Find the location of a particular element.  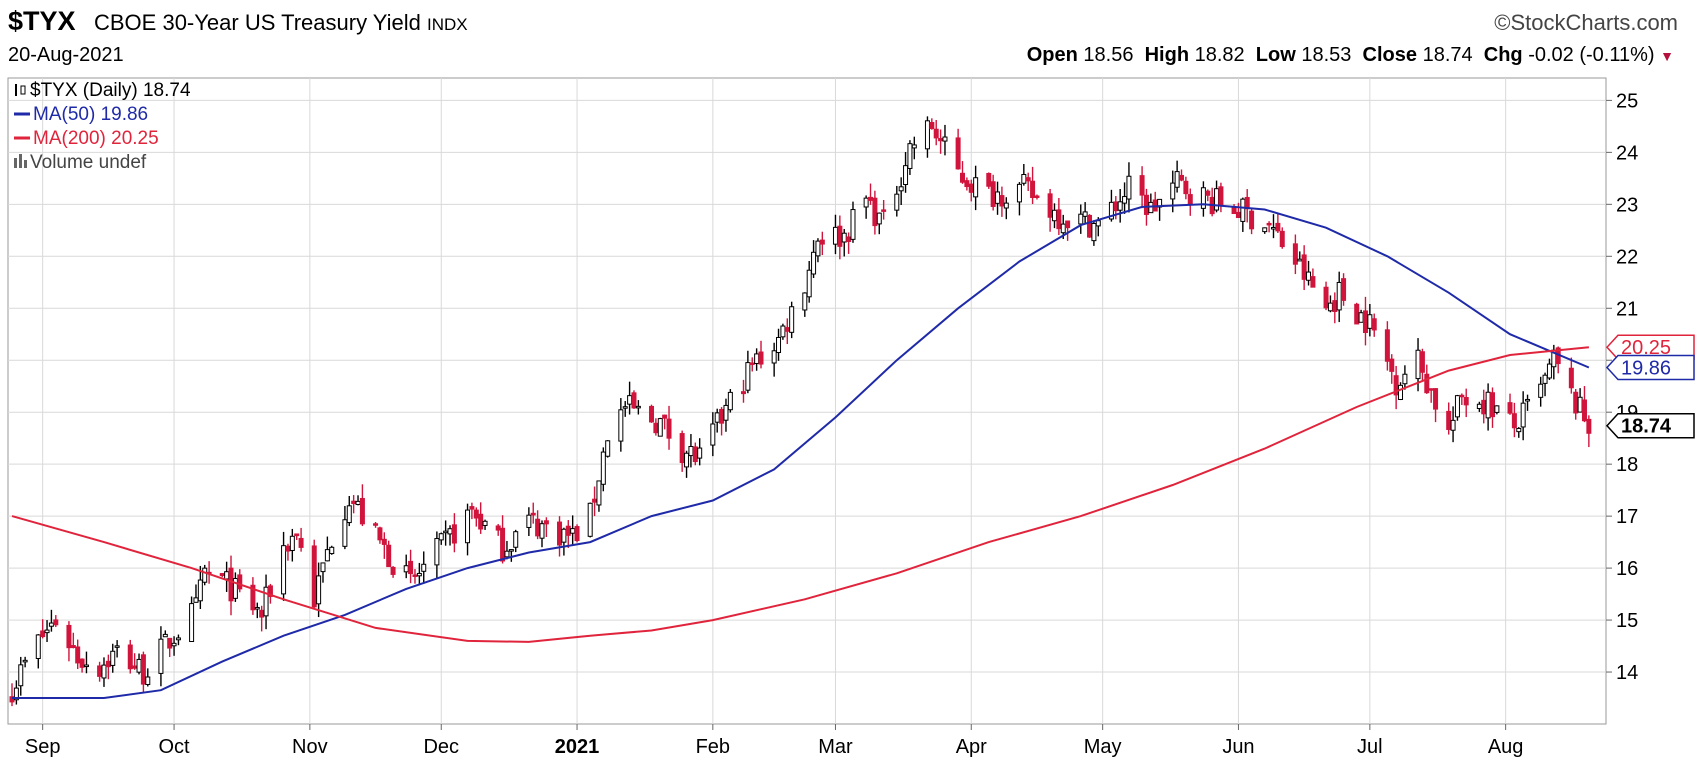

brand-logo: ©StockCharts.com is located at coordinates (1586, 22).